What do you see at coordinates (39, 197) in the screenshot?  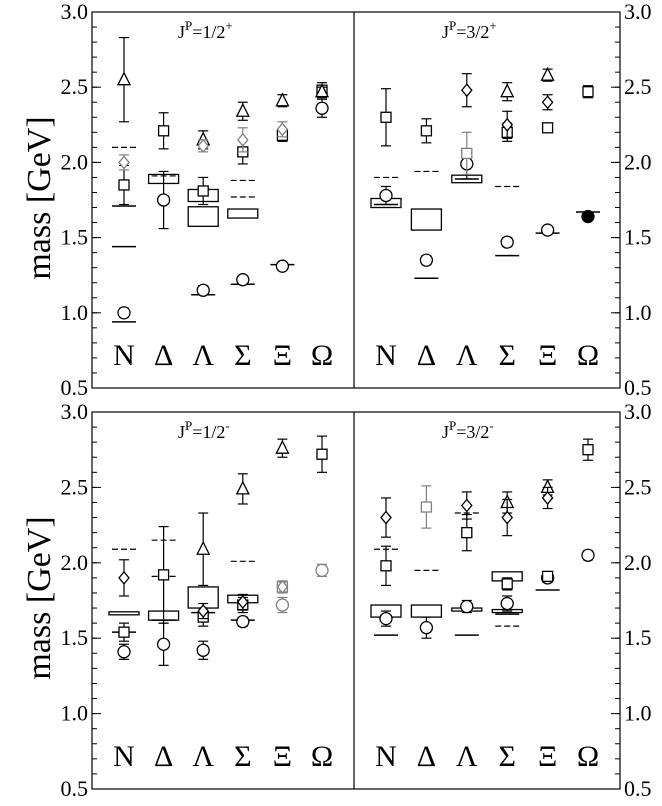 I see `y-axis-label-top: mass [GeV]` at bounding box center [39, 197].